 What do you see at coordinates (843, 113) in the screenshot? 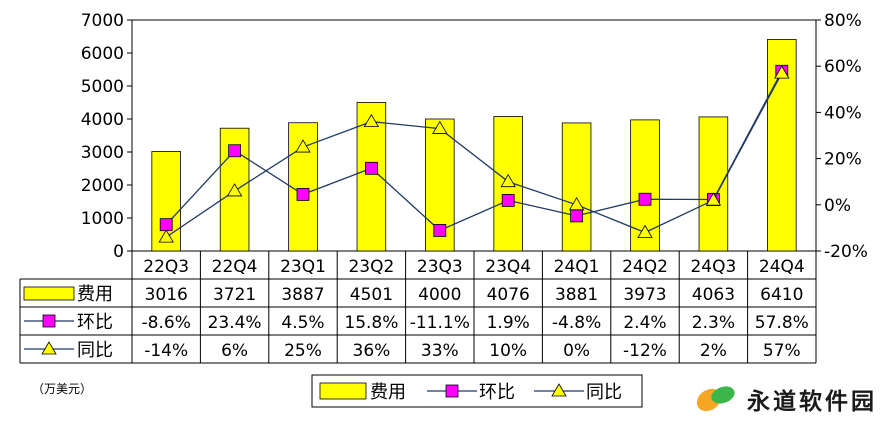
I see `y2-tick-label: 40%` at bounding box center [843, 113].